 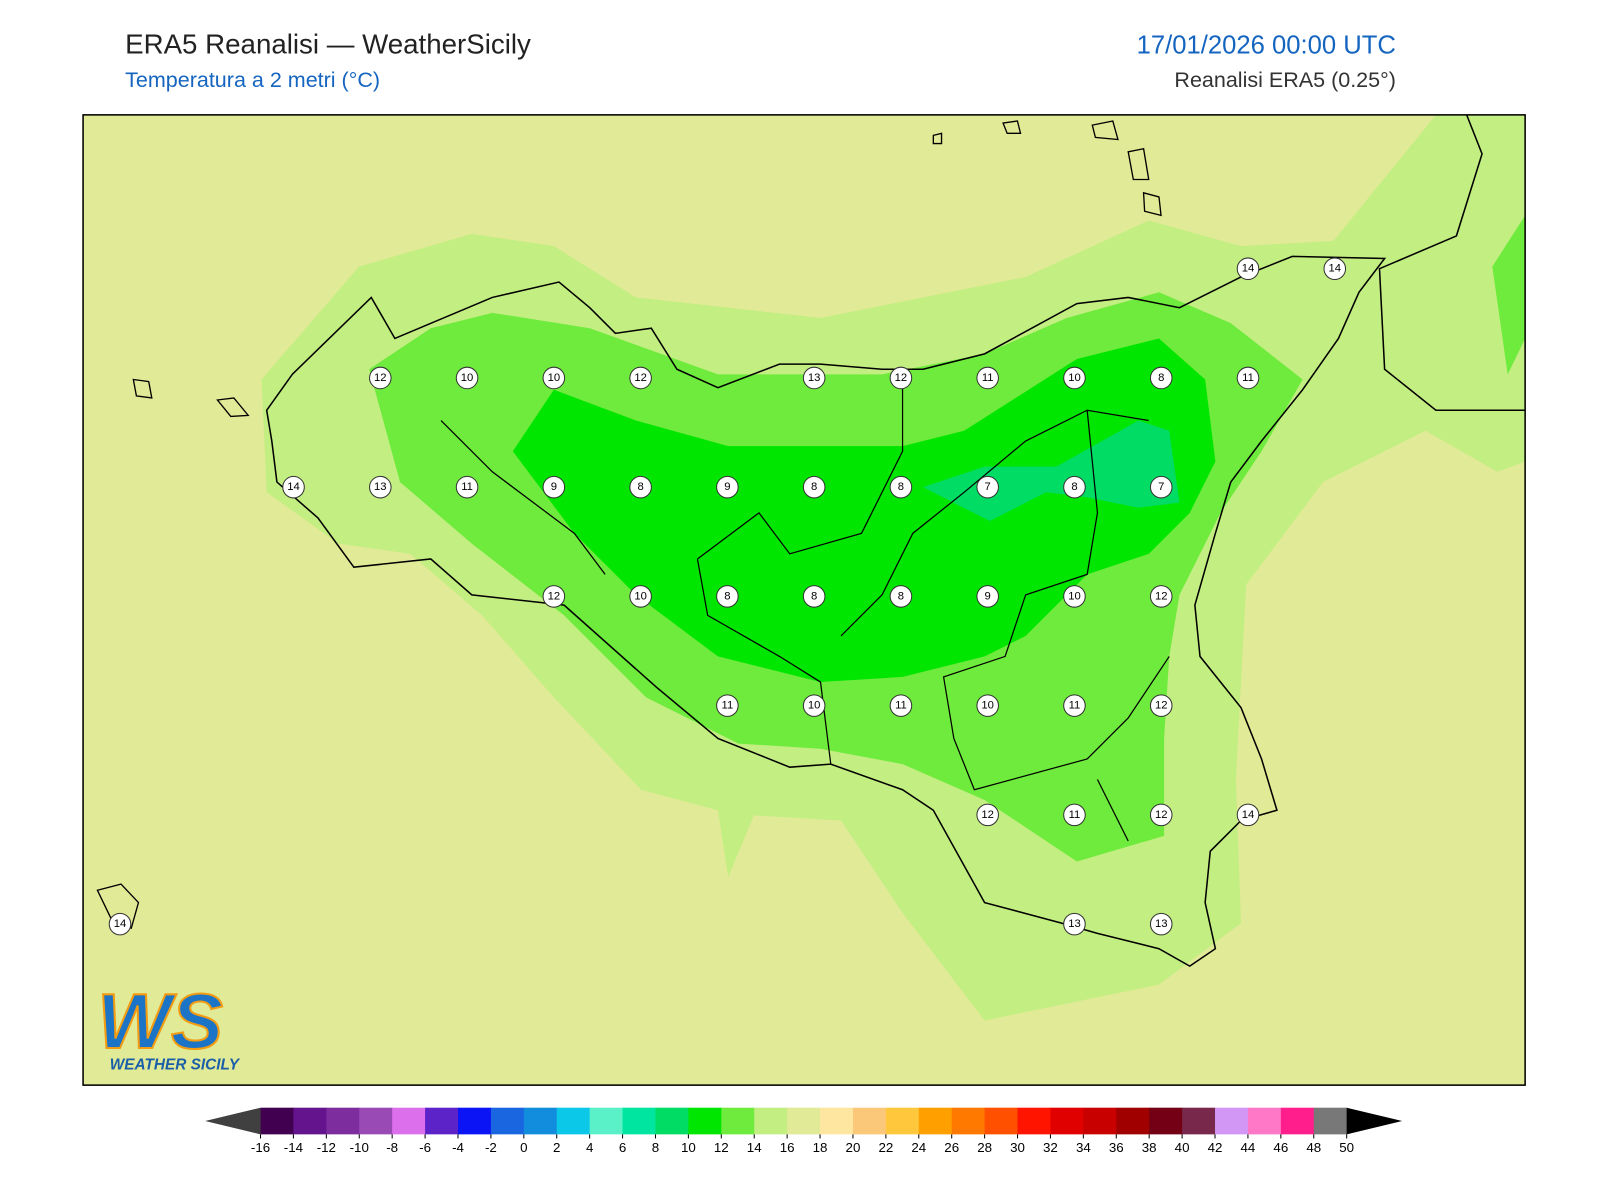 What do you see at coordinates (984, 1147) in the screenshot?
I see `colorbar-tick-label: 28` at bounding box center [984, 1147].